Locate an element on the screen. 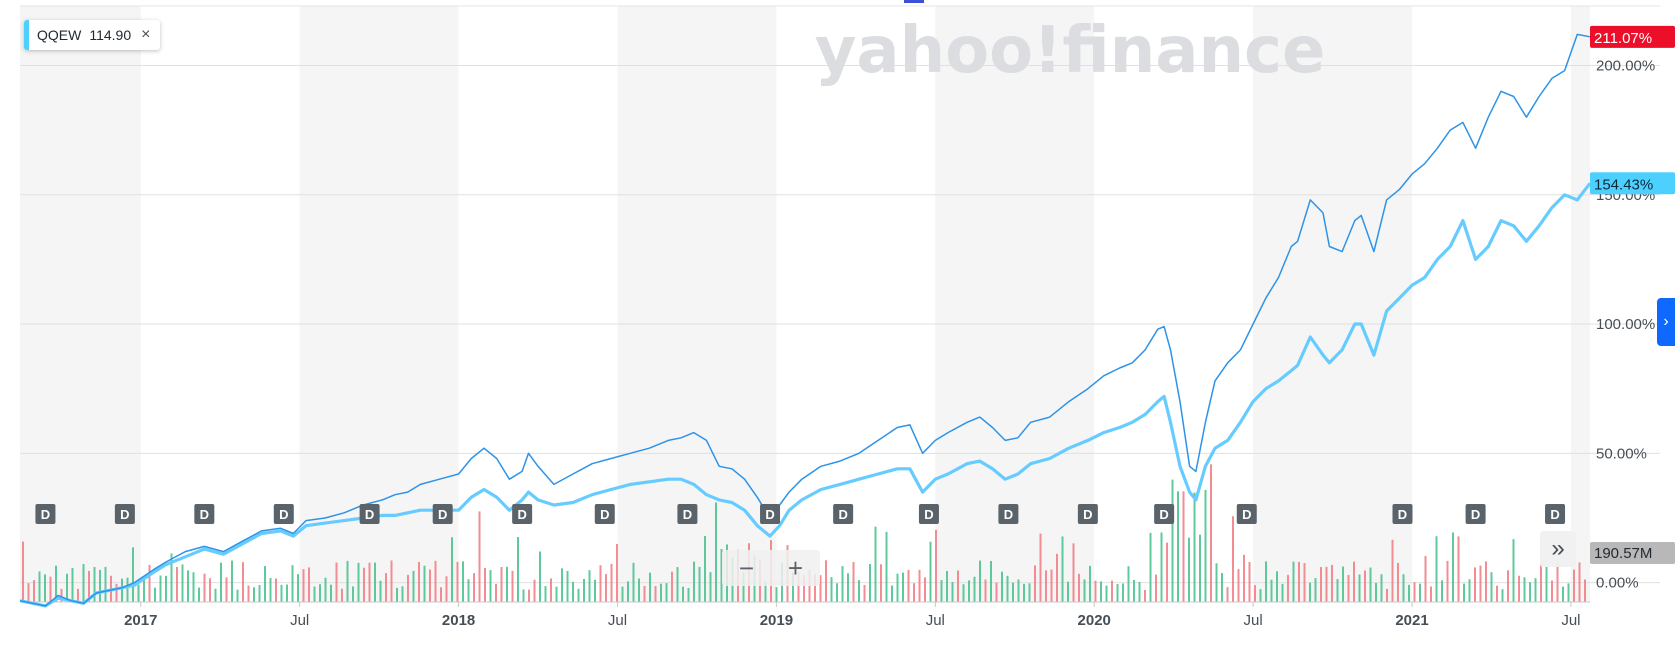 Image resolution: width=1675 pixels, height=660 pixels. x-tick-label: Jul is located at coordinates (1570, 620).